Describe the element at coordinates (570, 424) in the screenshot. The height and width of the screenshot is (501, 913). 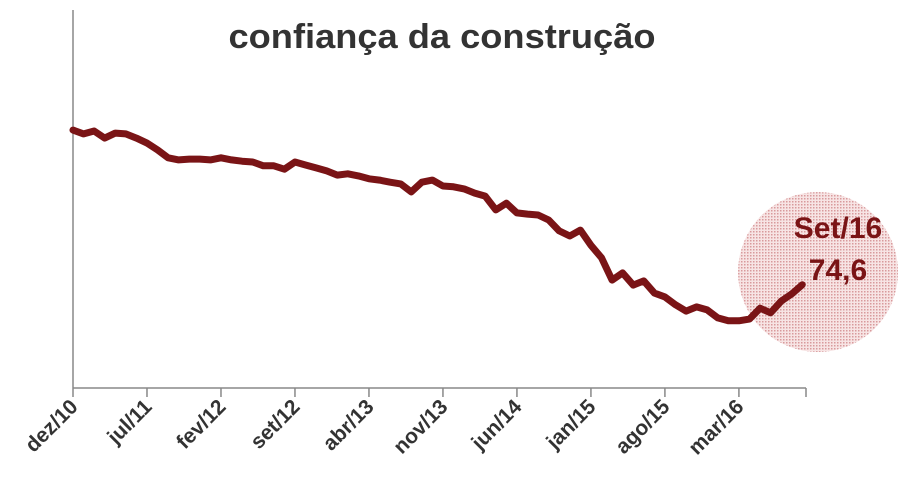
I see `x-tick-label: jan/15` at that location.